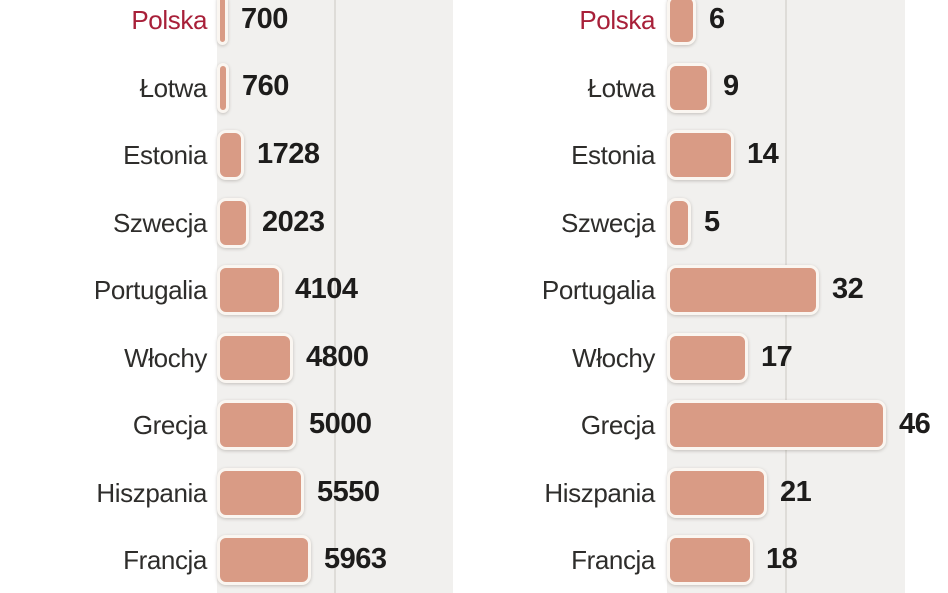  What do you see at coordinates (340, 424) in the screenshot?
I see `value-label: 5000` at bounding box center [340, 424].